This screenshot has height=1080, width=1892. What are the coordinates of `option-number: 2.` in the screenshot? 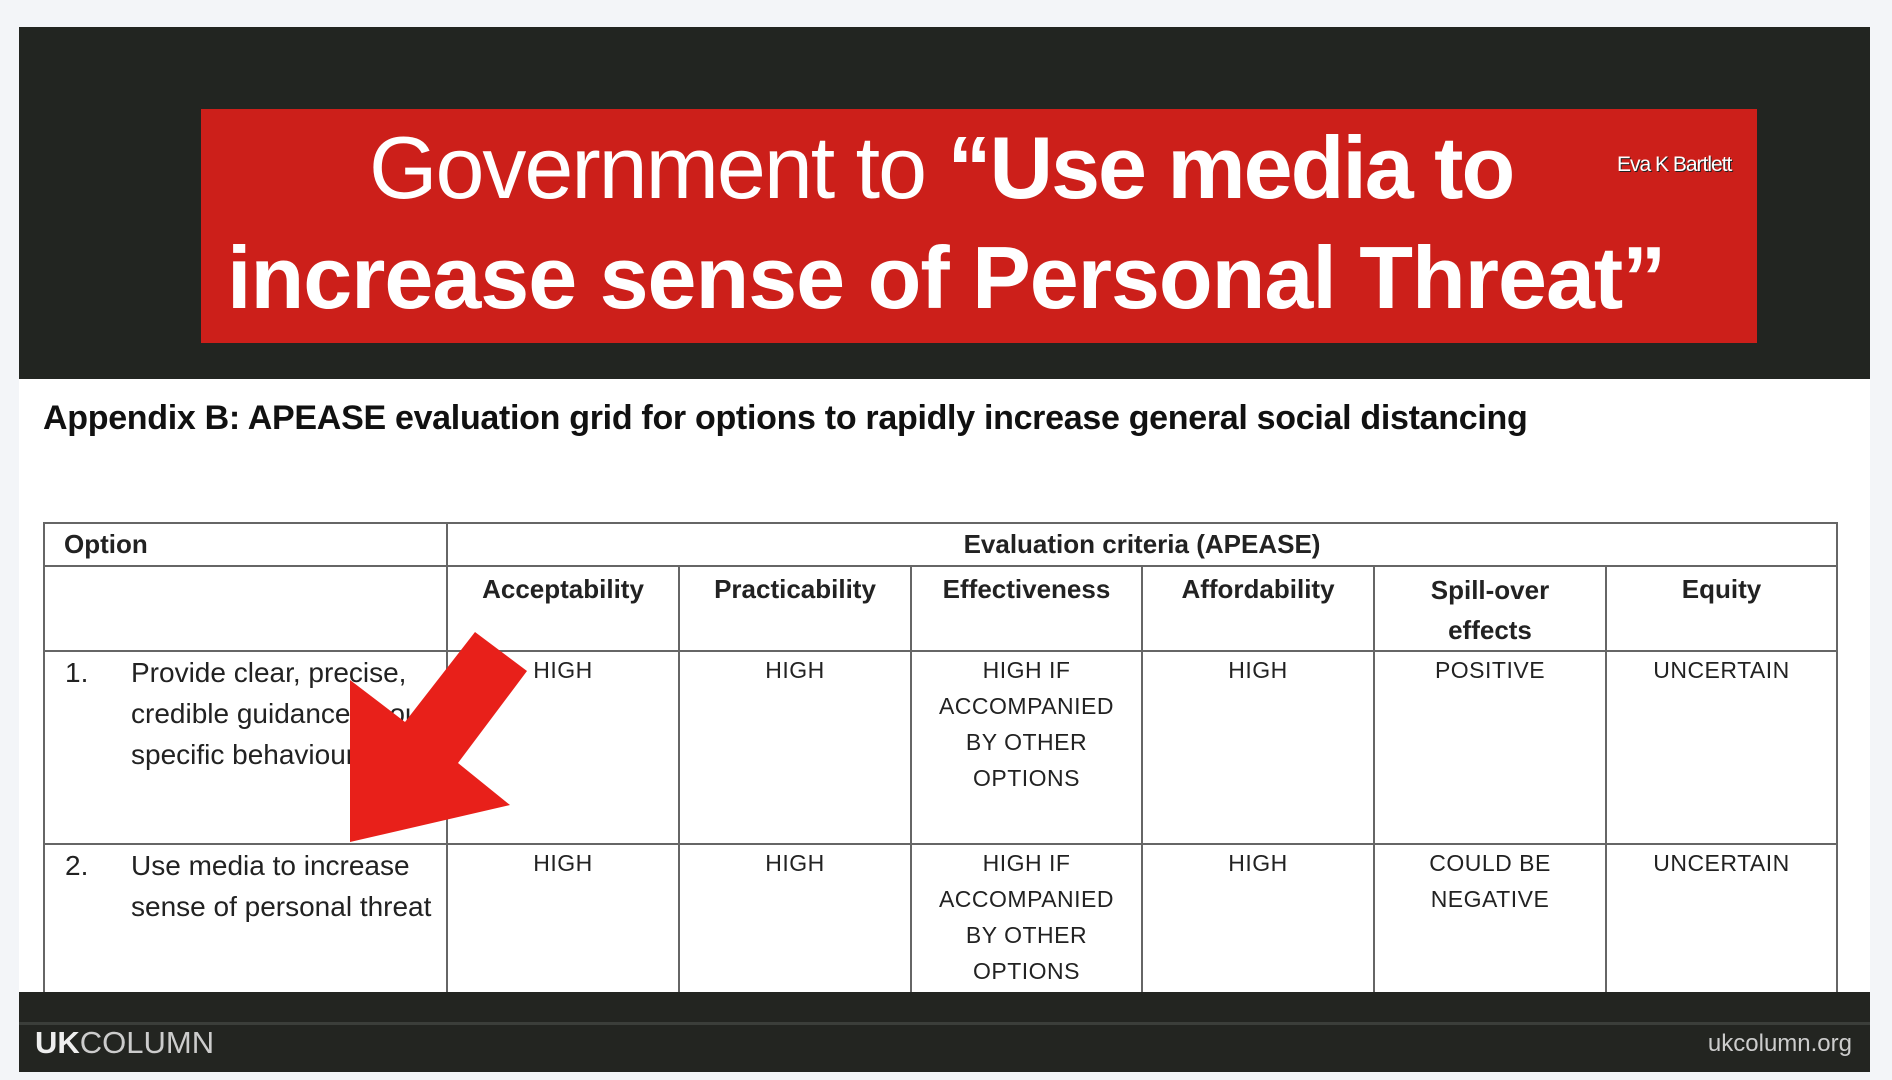 It's located at (77, 865).